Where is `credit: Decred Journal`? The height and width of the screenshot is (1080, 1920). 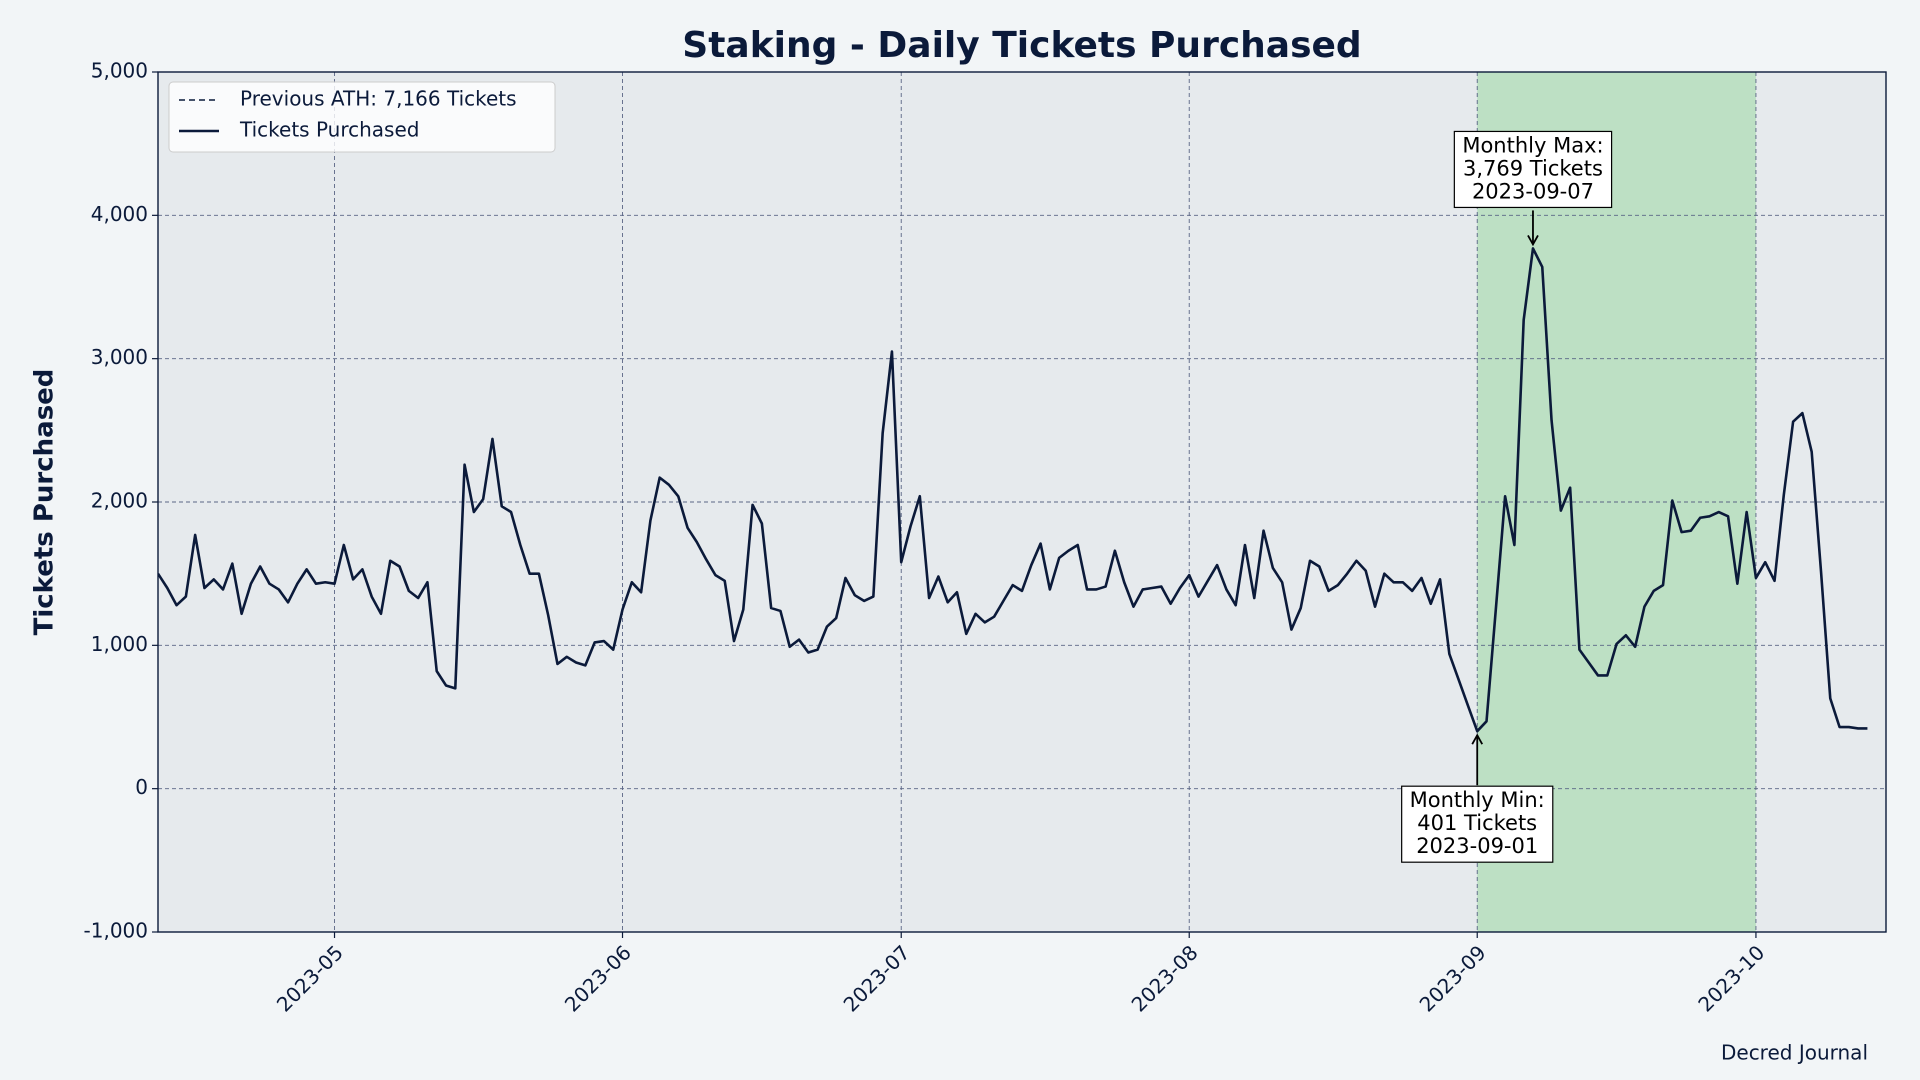
credit: Decred Journal is located at coordinates (1794, 1053).